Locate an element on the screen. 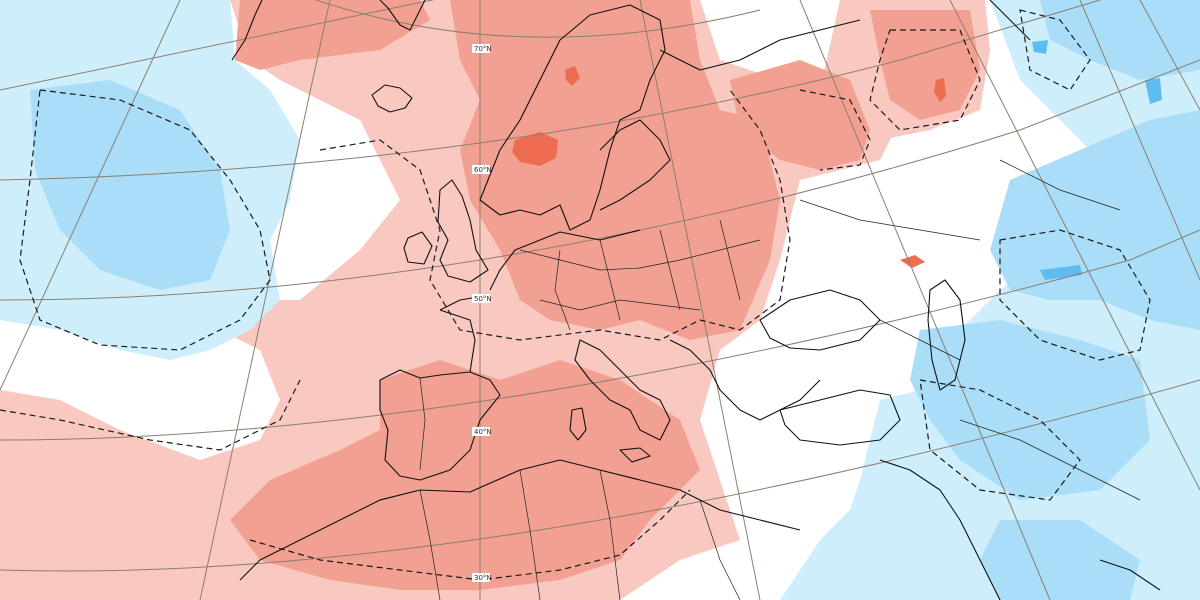 The image size is (1200, 600). coast-scandinavia is located at coordinates (572, 117).